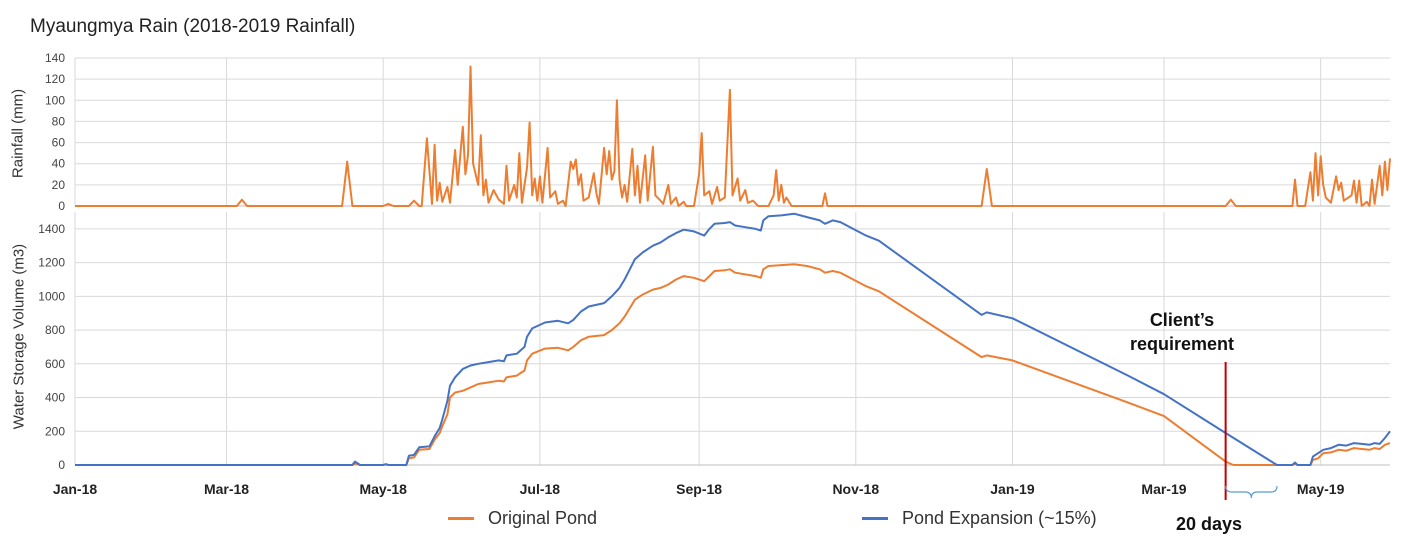 Image resolution: width=1407 pixels, height=554 pixels. Describe the element at coordinates (999, 518) in the screenshot. I see `legend-label-expansion: Pond Expansion (~15%)` at that location.